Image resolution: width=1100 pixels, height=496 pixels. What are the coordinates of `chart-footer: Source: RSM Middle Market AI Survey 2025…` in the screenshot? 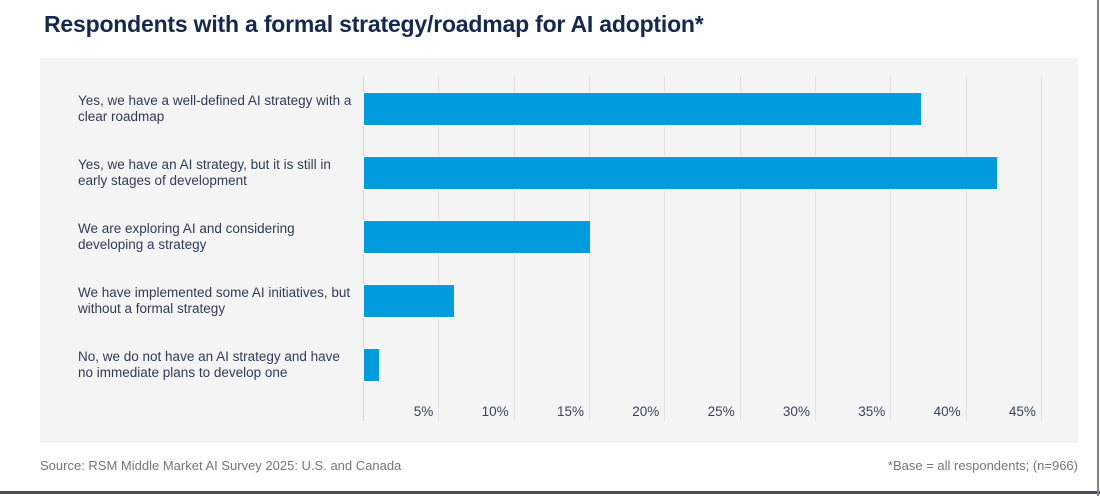 It's located at (559, 465).